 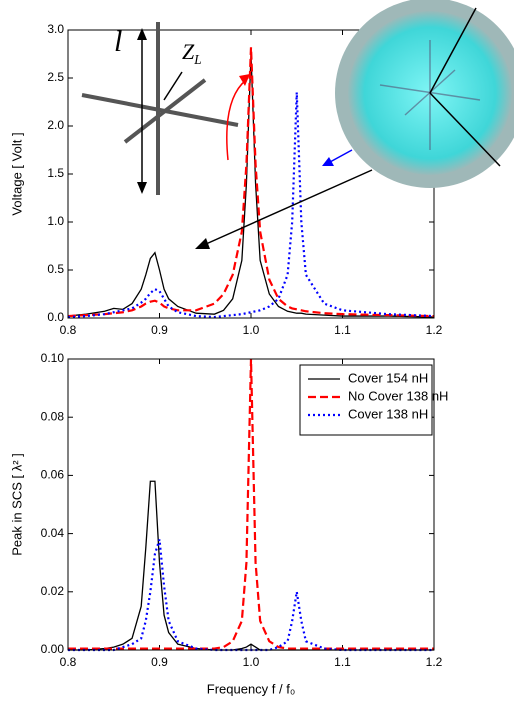 I want to click on y-tick-label: 0.08, so click(x=53, y=416).